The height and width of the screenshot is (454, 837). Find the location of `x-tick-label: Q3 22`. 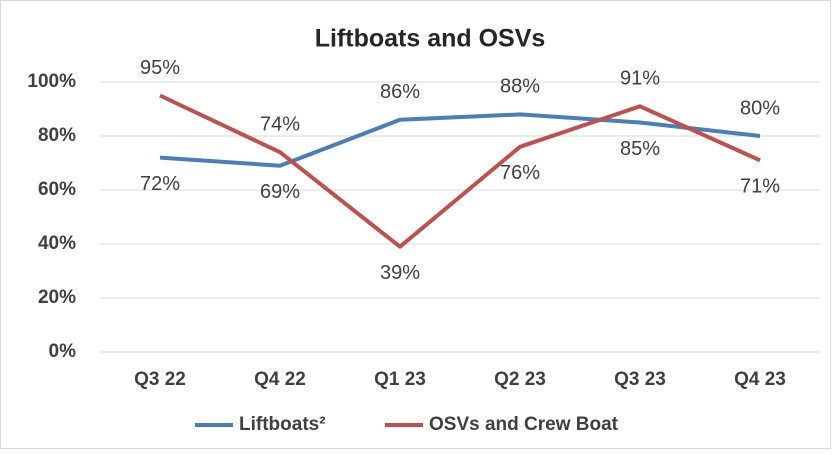

x-tick-label: Q3 22 is located at coordinates (160, 379).